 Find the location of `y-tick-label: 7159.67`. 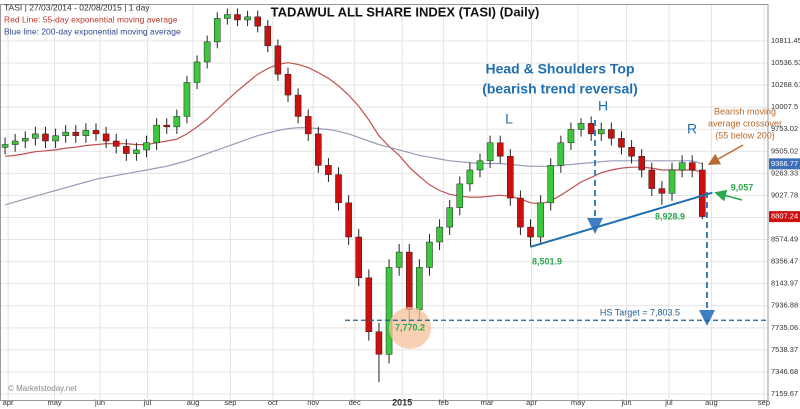

y-tick-label: 7159.67 is located at coordinates (784, 393).